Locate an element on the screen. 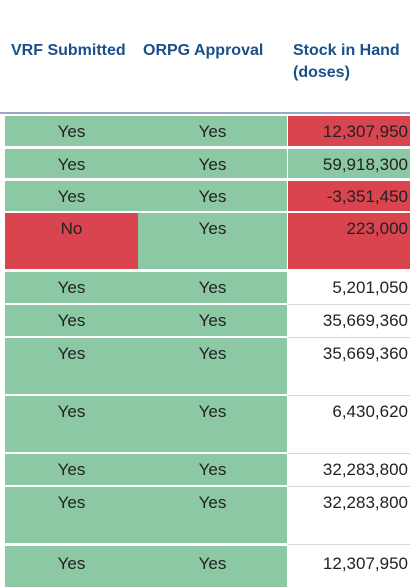  header-vrf-submitted: VRF Submitted is located at coordinates (68, 50).